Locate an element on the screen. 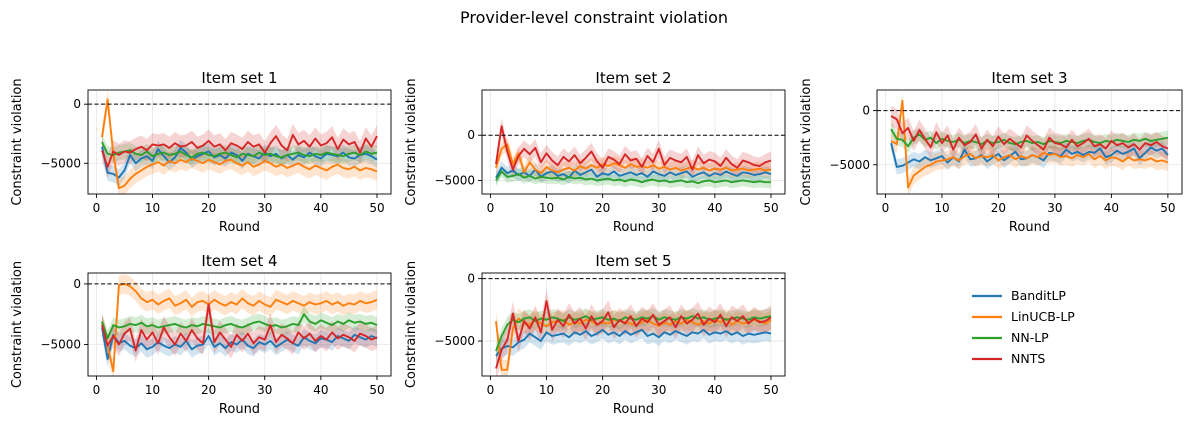  subplot-title-item-set-2: Item set 2 is located at coordinates (633, 78).